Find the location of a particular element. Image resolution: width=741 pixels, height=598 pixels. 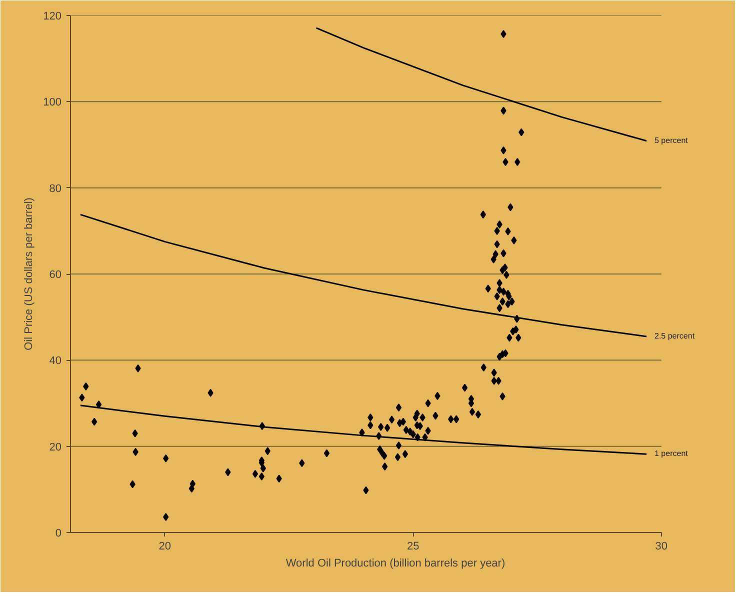

y-tick-label: 60 is located at coordinates (55, 275).